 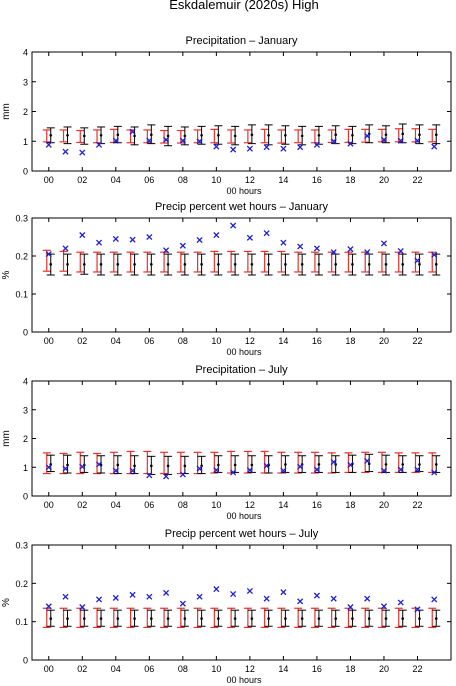 I want to click on y-tick-label: 0.3, so click(x=21, y=546).